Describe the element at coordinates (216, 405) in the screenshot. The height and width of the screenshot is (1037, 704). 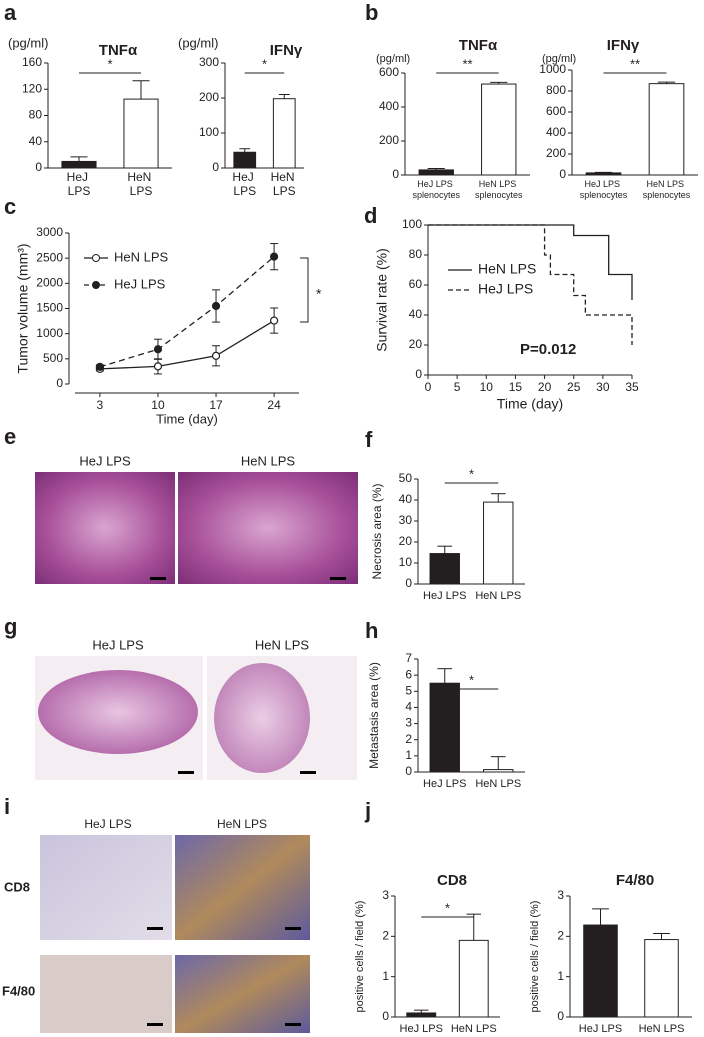
I see `x-tick-label: 17` at that location.